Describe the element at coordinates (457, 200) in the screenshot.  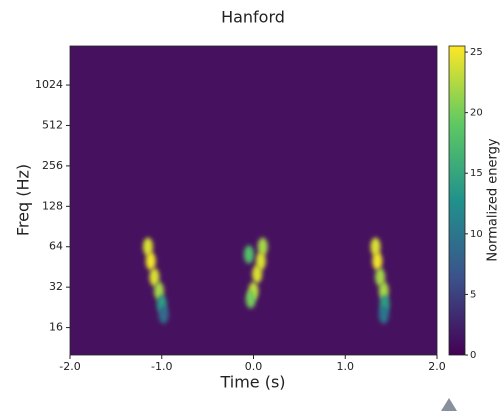
I see `colorbar` at that location.